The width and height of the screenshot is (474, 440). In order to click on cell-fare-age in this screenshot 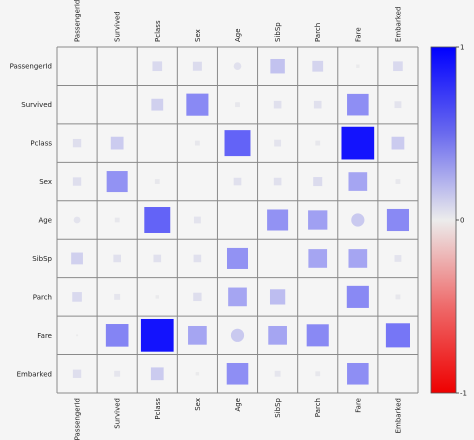, I will do `click(237, 335)`.